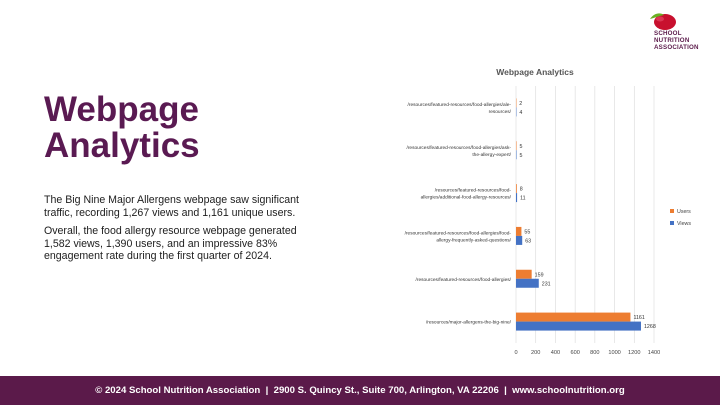 Image resolution: width=720 pixels, height=405 pixels. I want to click on data-label-users: 159, so click(539, 275).